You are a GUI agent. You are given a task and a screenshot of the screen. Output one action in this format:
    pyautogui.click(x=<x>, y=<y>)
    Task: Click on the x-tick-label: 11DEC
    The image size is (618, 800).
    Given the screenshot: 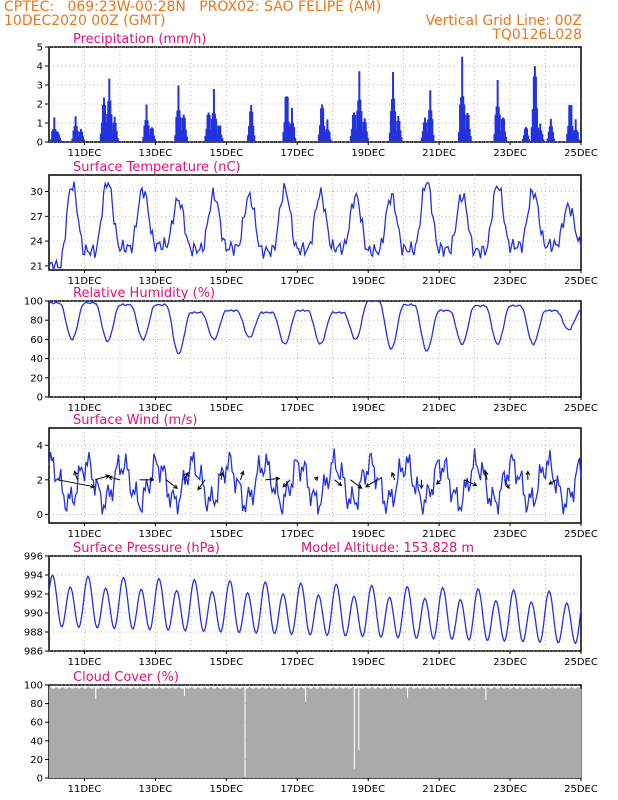 What is the action you would take?
    pyautogui.click(x=85, y=534)
    